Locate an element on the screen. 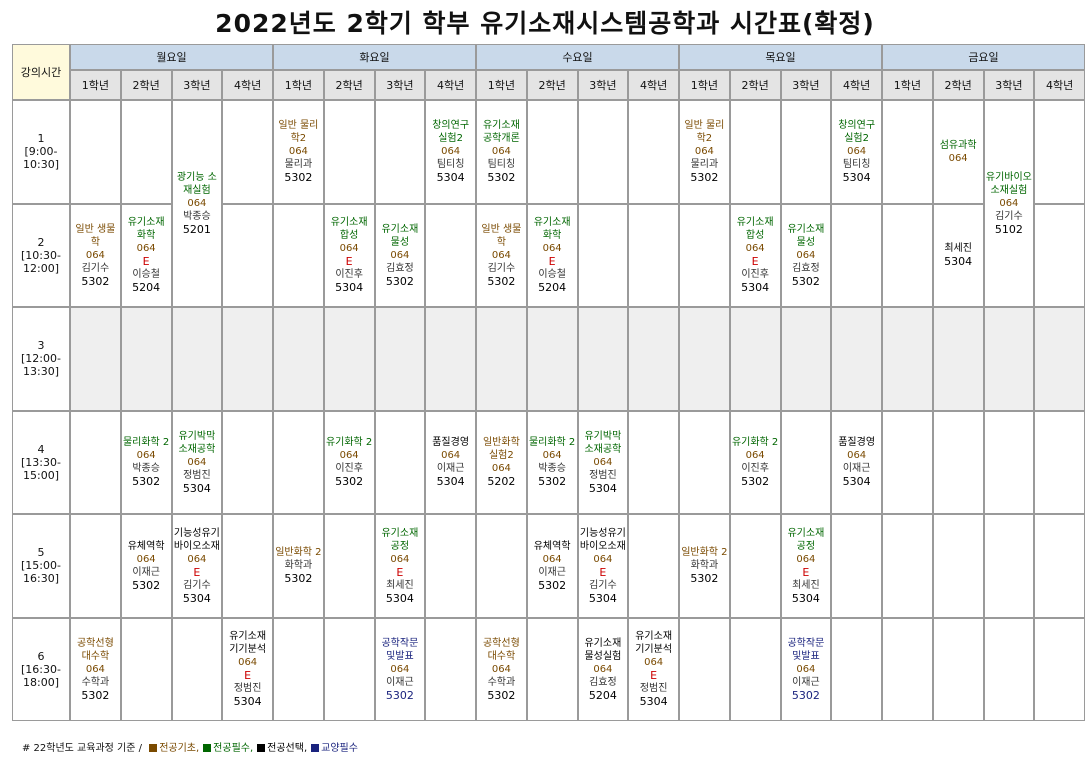 This screenshot has height=757, width=1090. course-professor: 박종승 is located at coordinates (197, 216).